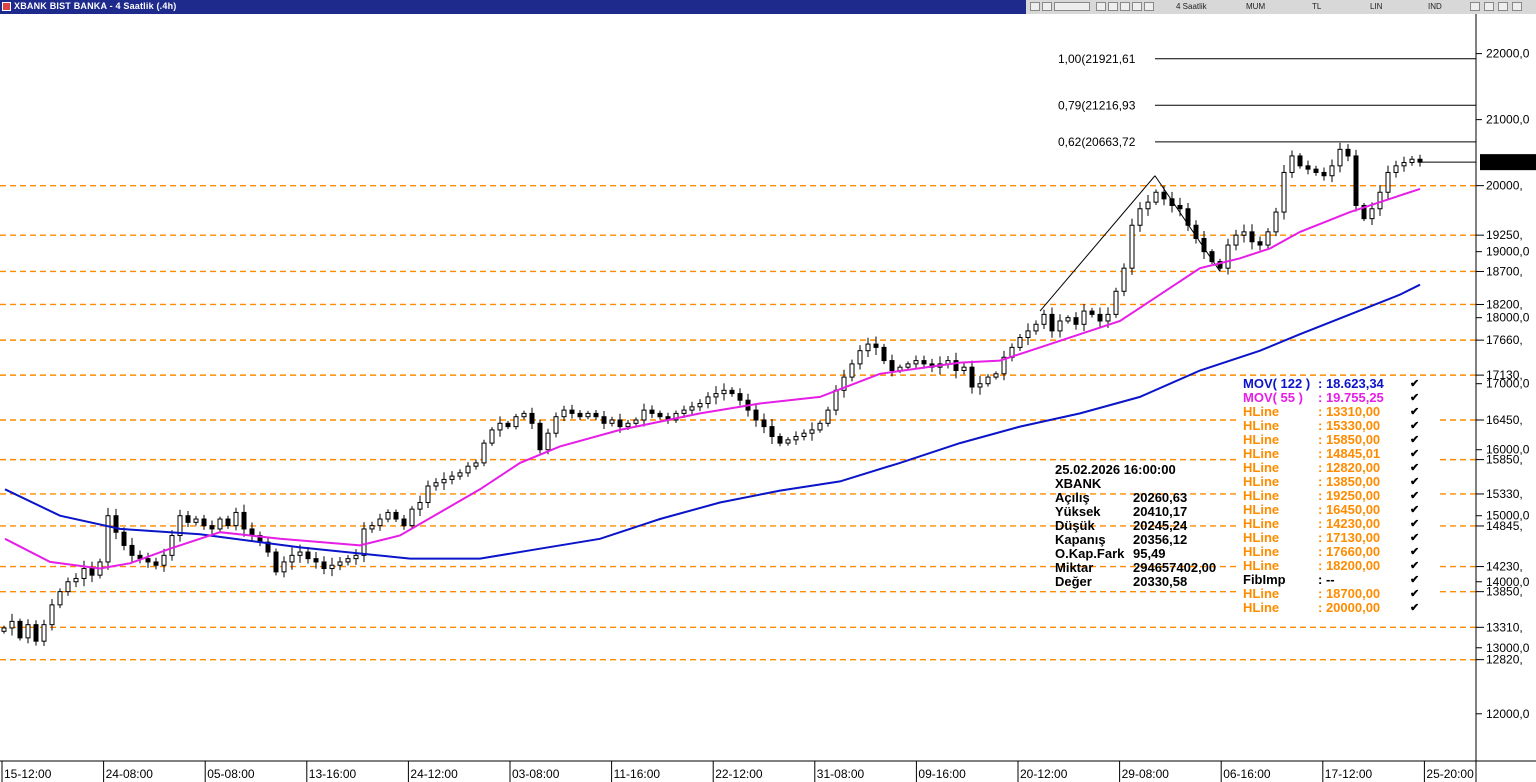 The height and width of the screenshot is (782, 1536). What do you see at coordinates (1135, 554) in the screenshot?
I see `info-row: O.Kap.Fark 95,49` at bounding box center [1135, 554].